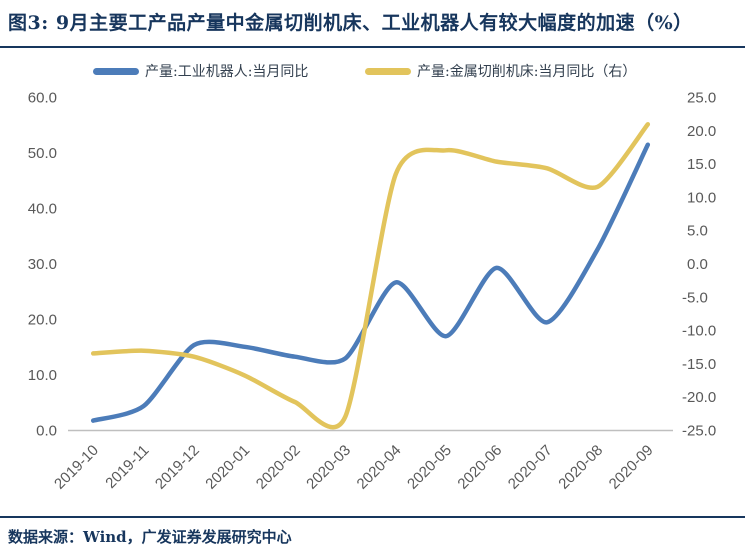 The width and height of the screenshot is (745, 550). I want to click on left-axis-tick-label: 40.0, so click(42, 209).